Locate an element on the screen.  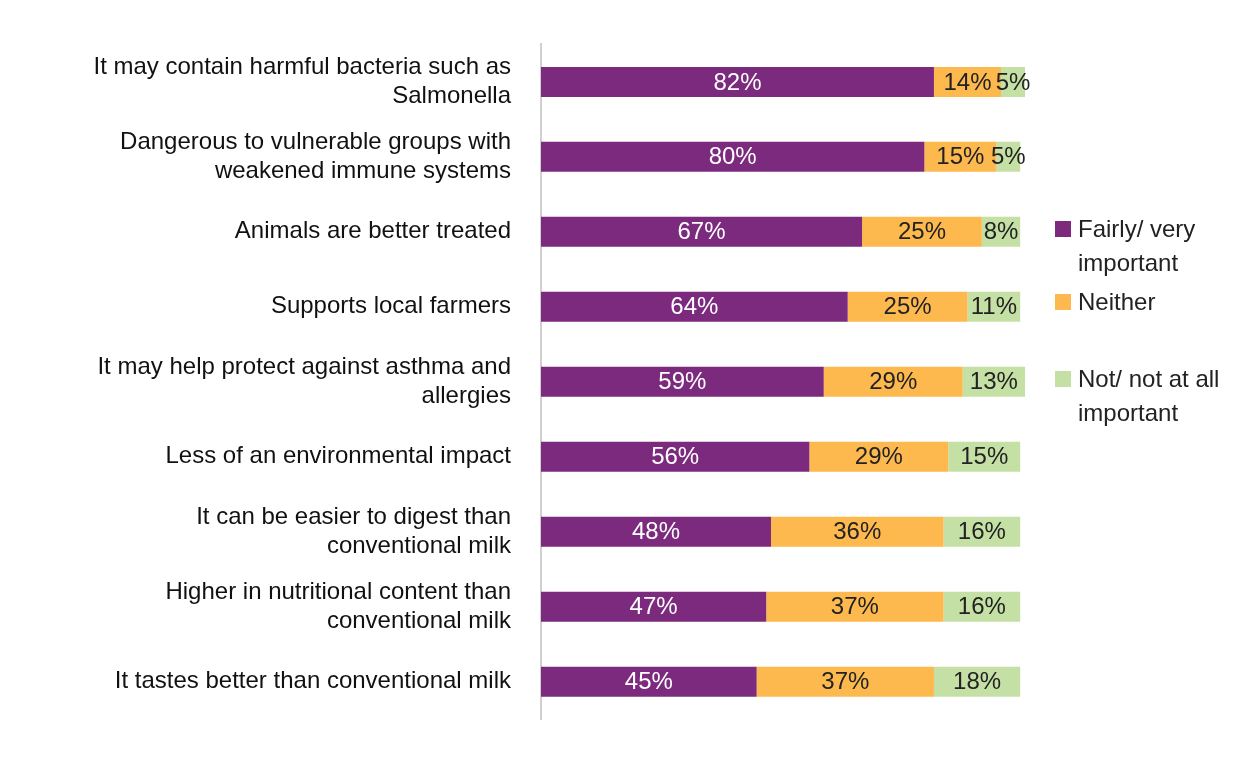
y-tick-label: Higher in nutritional content than conventional milk is located at coordinates (338, 604).